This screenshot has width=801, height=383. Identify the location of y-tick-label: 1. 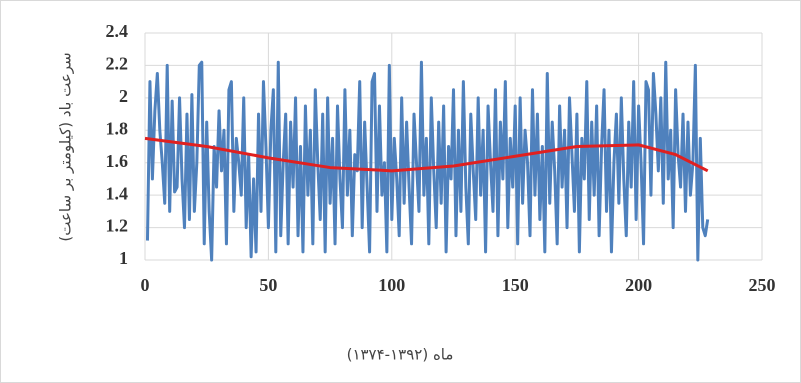
(123, 258).